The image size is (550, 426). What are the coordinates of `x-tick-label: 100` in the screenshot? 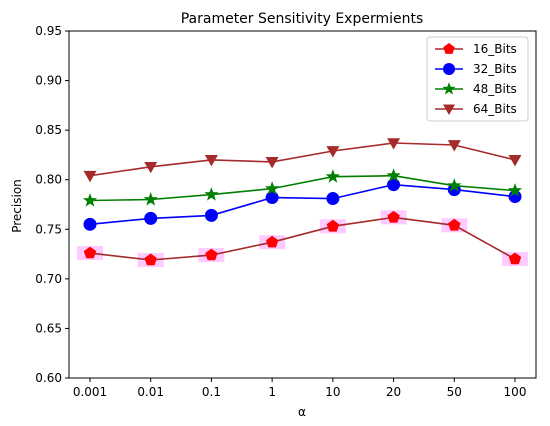 It's located at (515, 392).